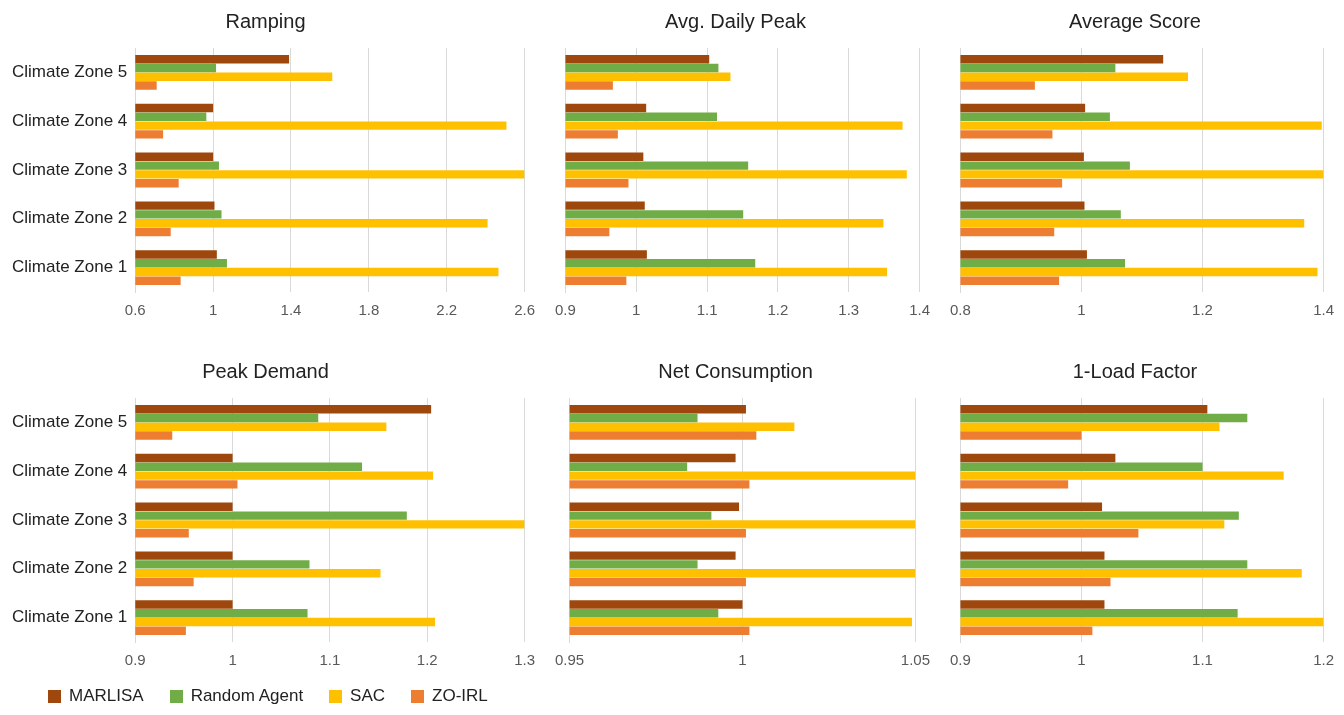 Image resolution: width=1344 pixels, height=715 pixels. I want to click on x-tick-label: 0.8, so click(960, 310).